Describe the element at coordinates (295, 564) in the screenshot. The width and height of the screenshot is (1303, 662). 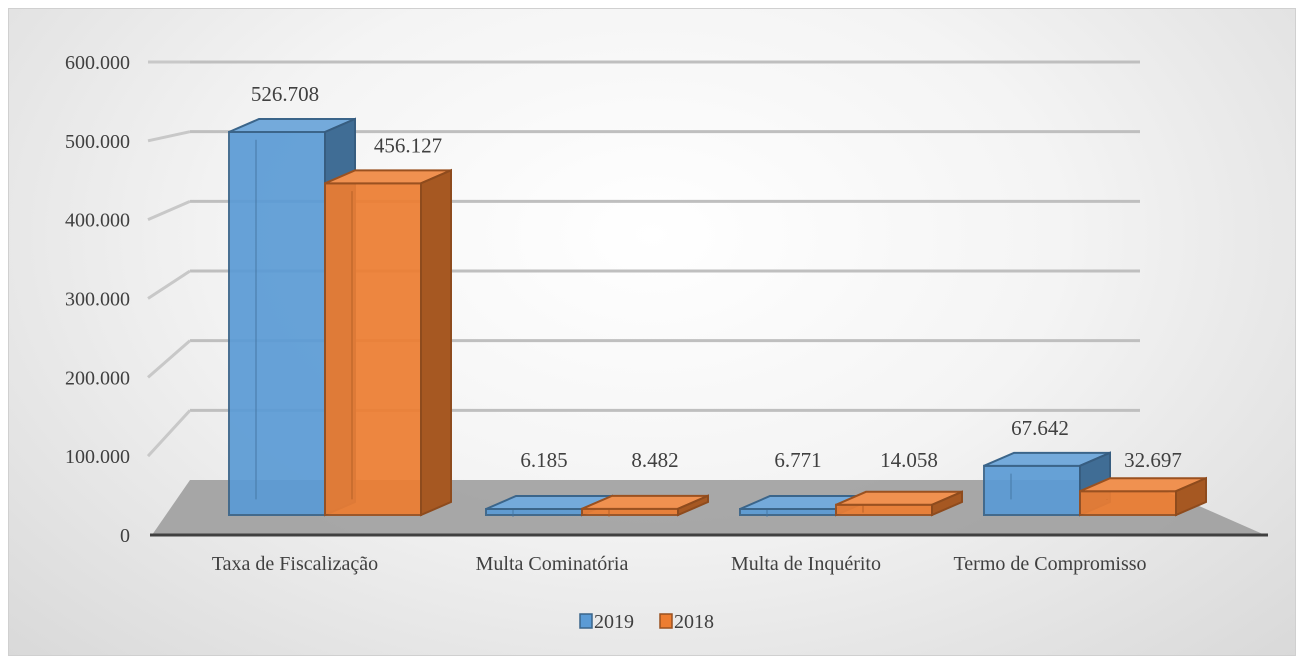
I see `category-label: Taxa de Fiscalização` at that location.